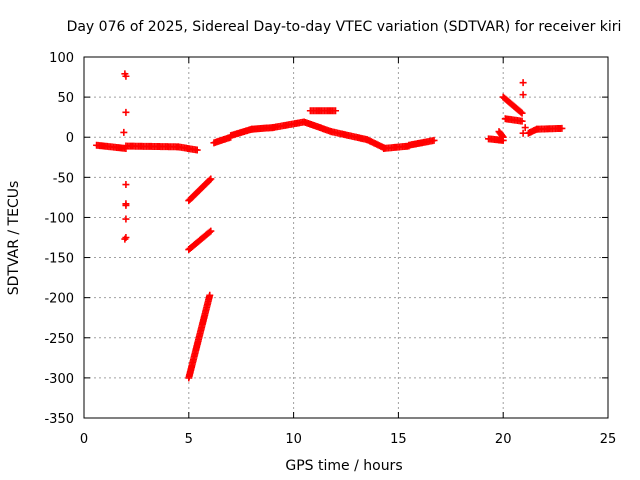  I want to click on y-tick-label: -250, so click(59, 339).